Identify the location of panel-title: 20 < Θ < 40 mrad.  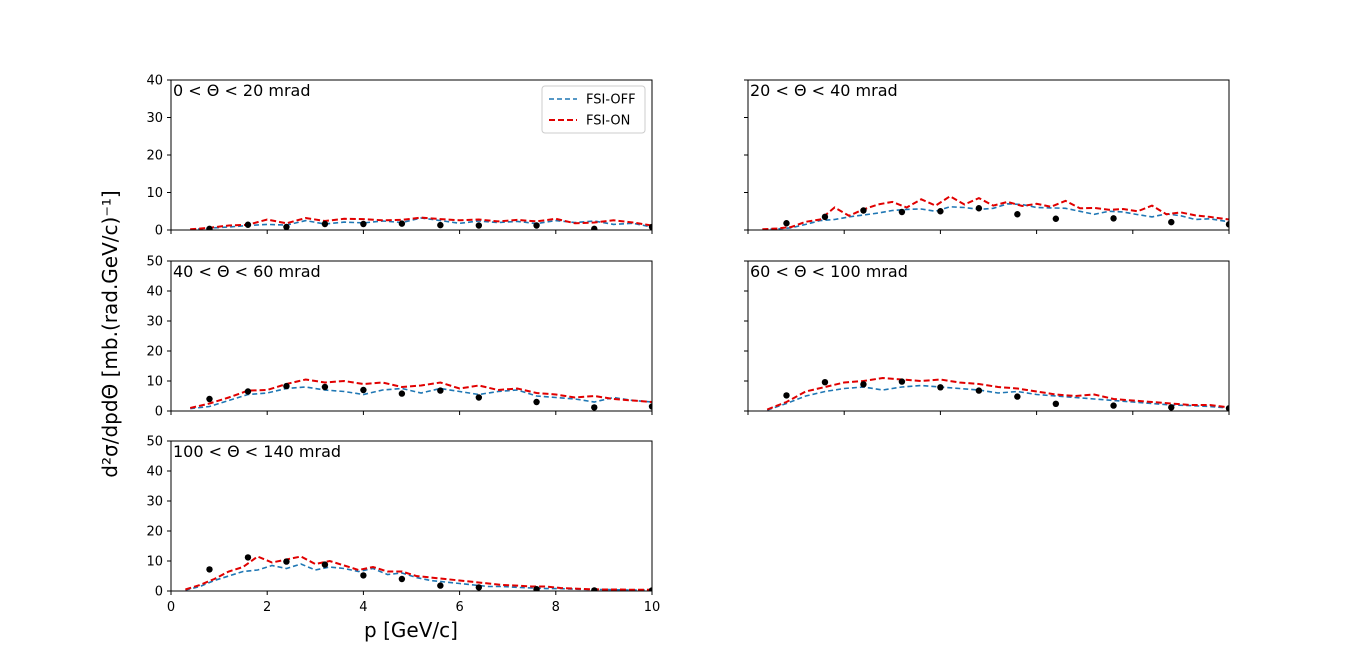
(824, 90).